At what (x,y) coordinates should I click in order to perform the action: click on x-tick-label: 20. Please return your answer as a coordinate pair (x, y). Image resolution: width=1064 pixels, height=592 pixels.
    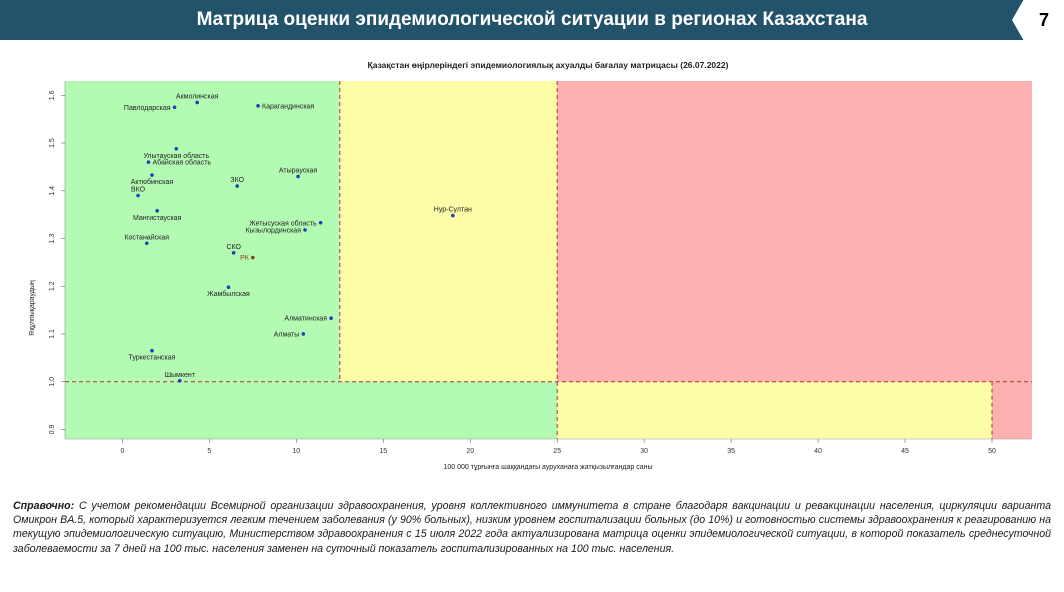
    Looking at the image, I should click on (470, 451).